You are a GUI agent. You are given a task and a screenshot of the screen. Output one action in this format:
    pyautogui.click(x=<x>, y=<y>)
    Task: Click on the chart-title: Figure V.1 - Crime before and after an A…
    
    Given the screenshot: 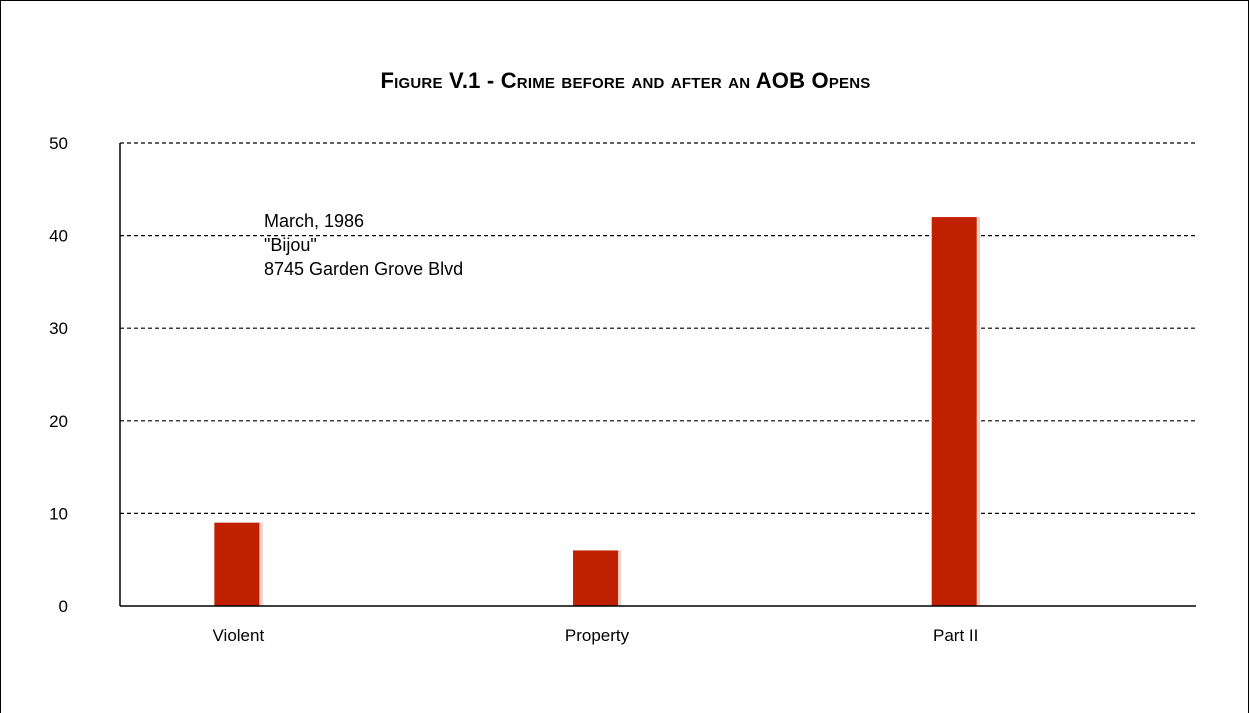 What is the action you would take?
    pyautogui.click(x=625, y=80)
    